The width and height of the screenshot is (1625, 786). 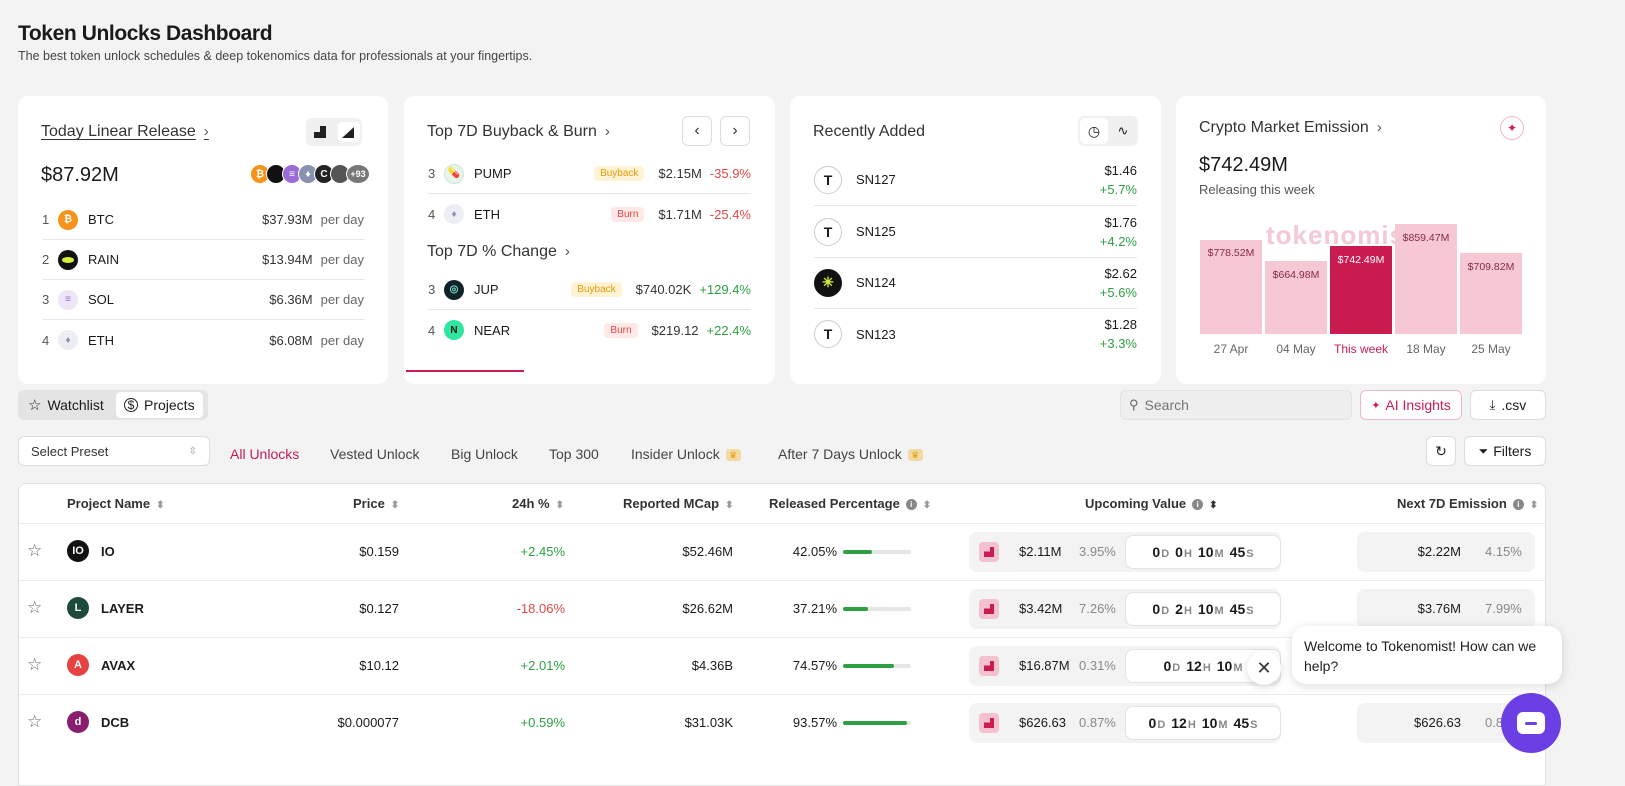 I want to click on col-24h: 24h % ⬍, so click(x=538, y=503).